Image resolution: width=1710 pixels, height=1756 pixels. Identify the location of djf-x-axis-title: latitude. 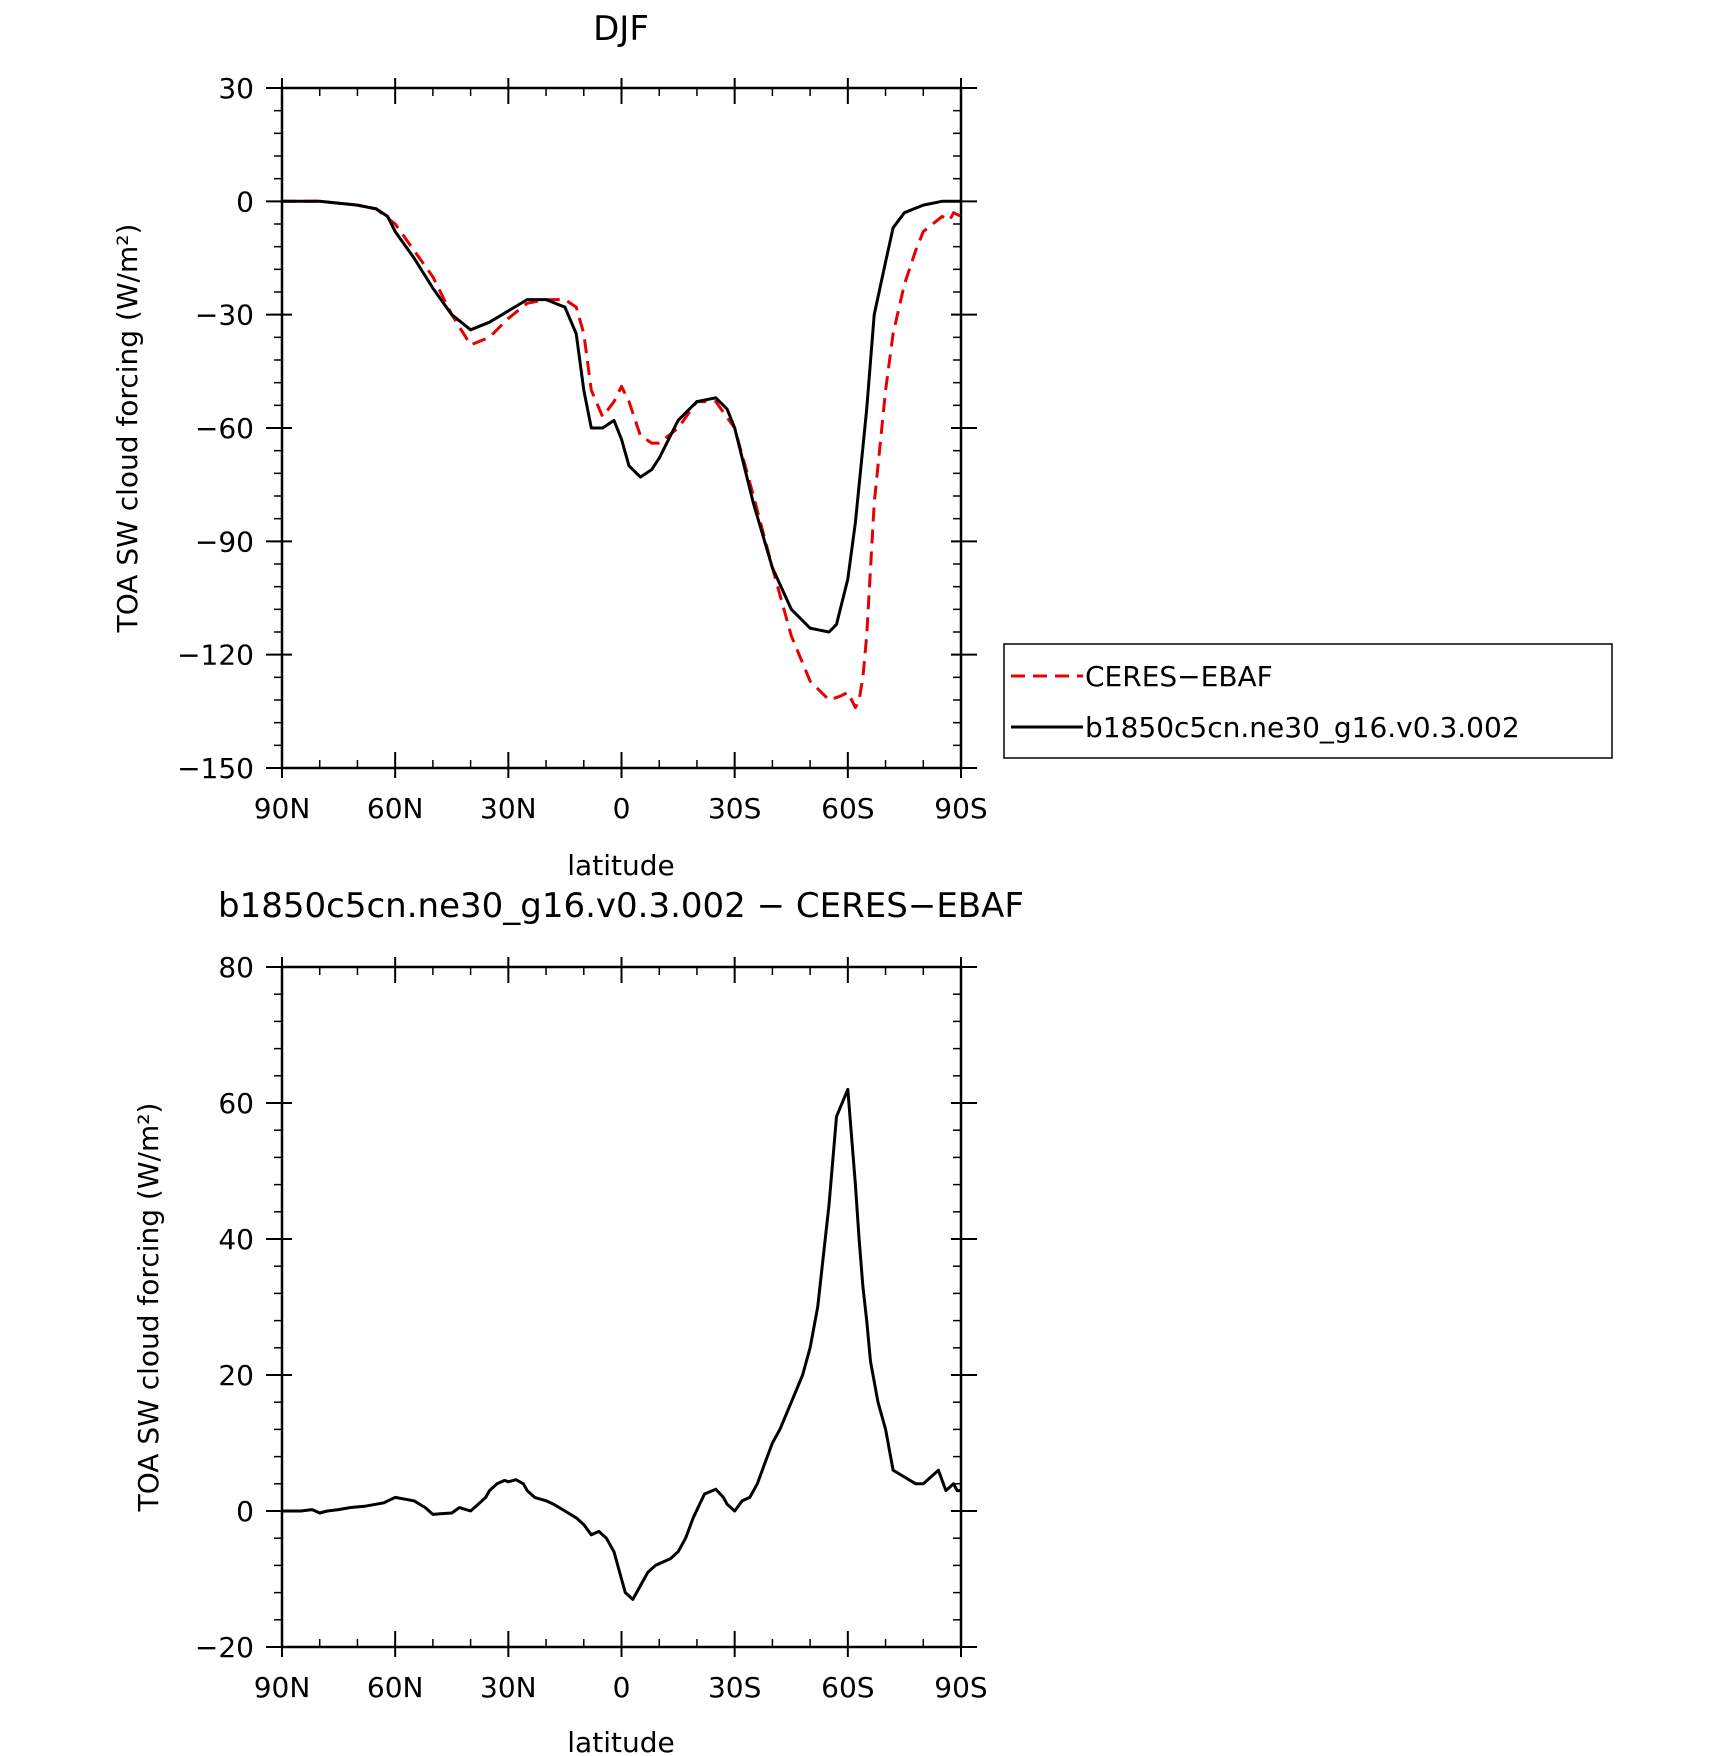
(620, 865).